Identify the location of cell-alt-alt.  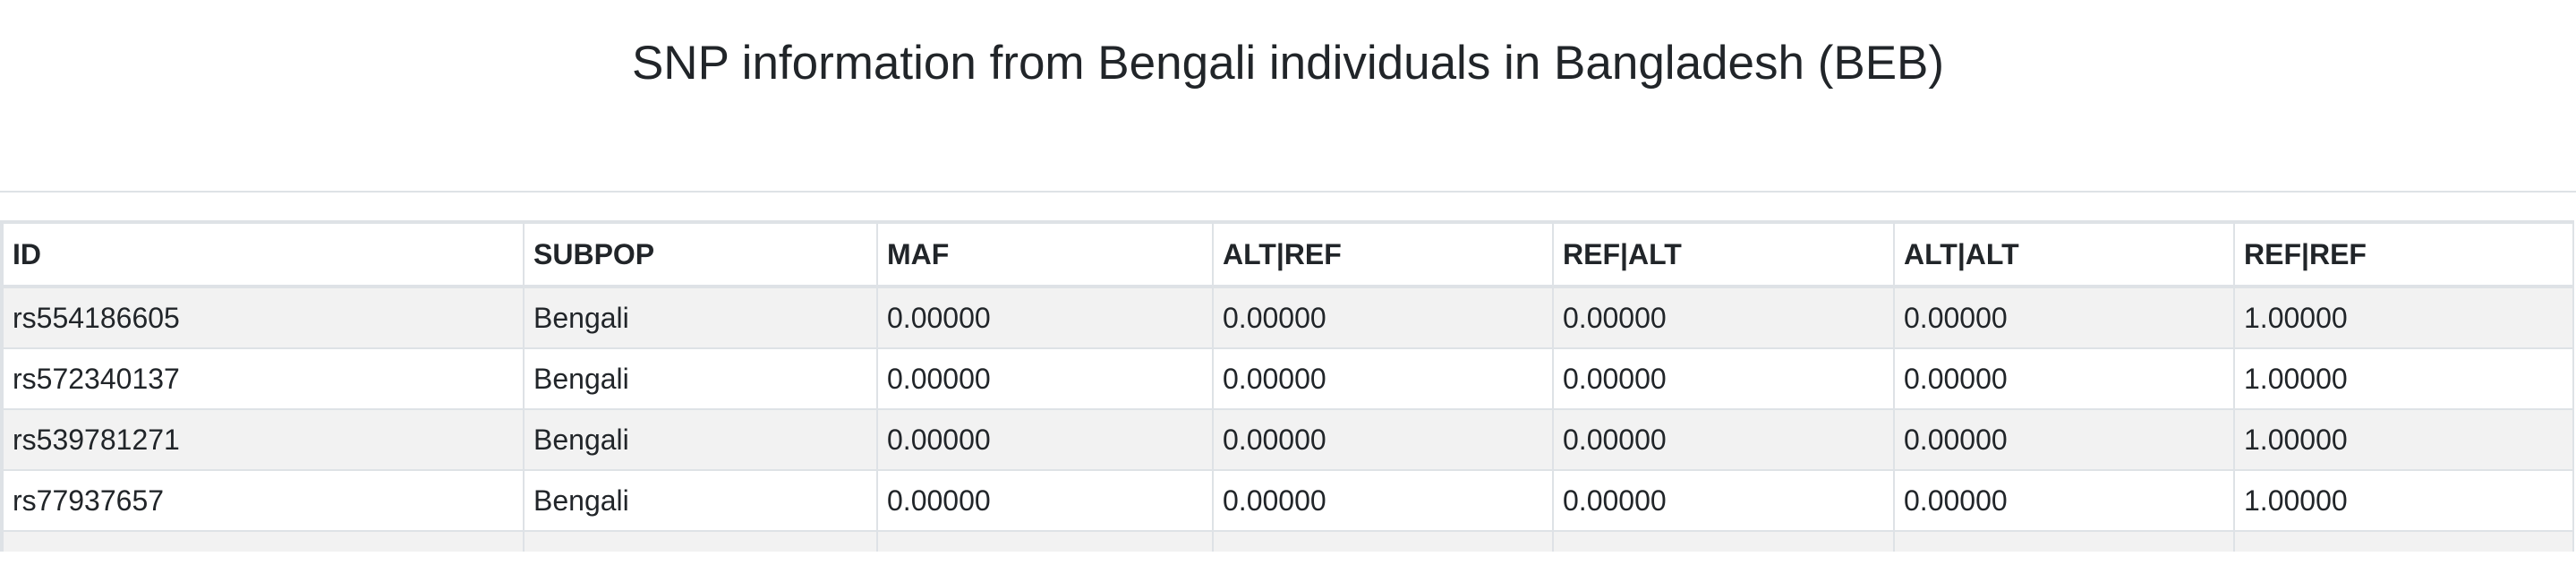
(2064, 541).